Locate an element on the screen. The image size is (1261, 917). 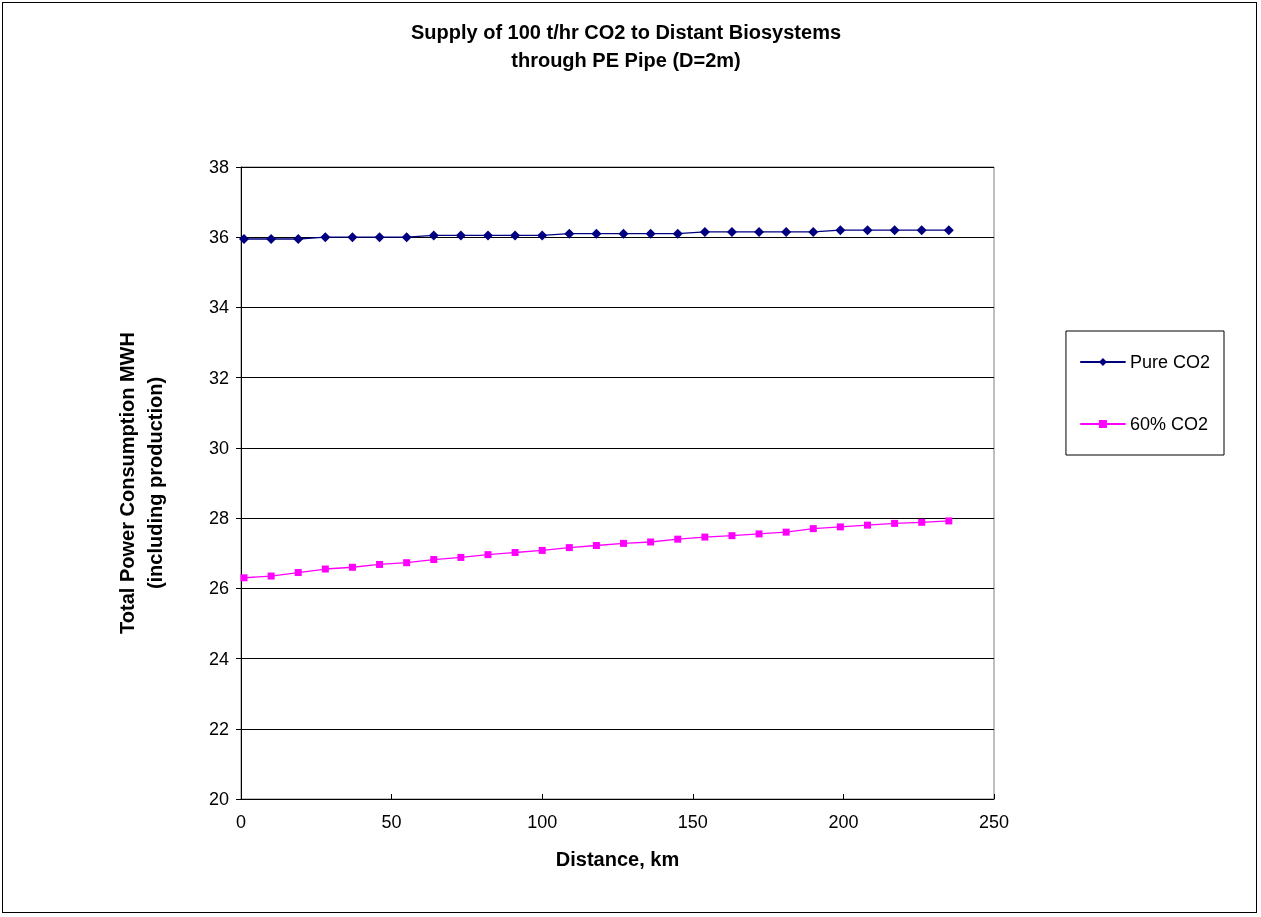
y-tick-label: 28 is located at coordinates (218, 518).